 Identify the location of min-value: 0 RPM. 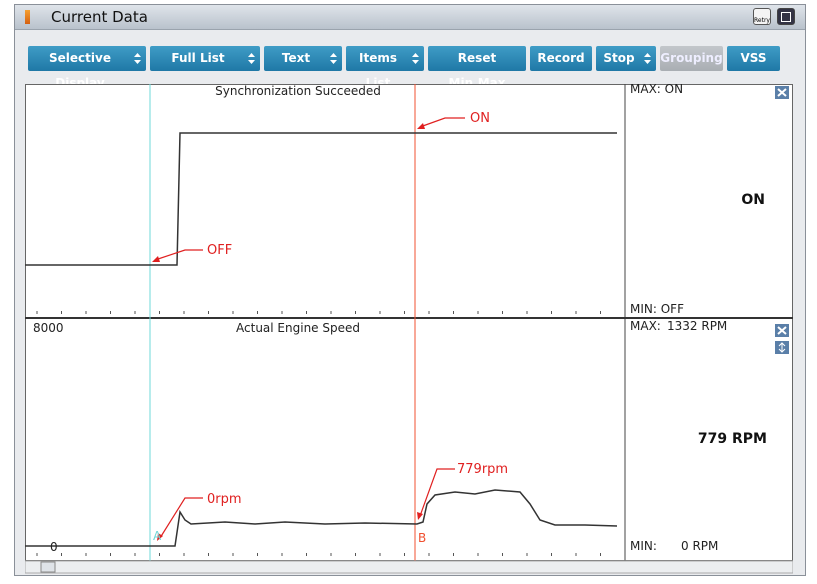
(699, 546).